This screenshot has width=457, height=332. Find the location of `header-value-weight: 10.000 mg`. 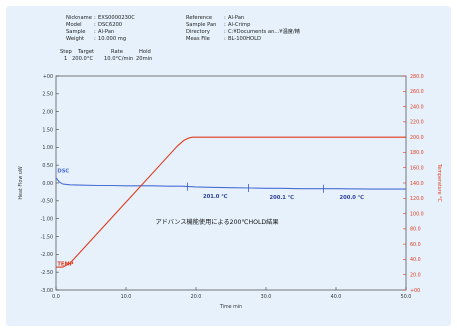

header-value-weight: 10.000 mg is located at coordinates (112, 39).